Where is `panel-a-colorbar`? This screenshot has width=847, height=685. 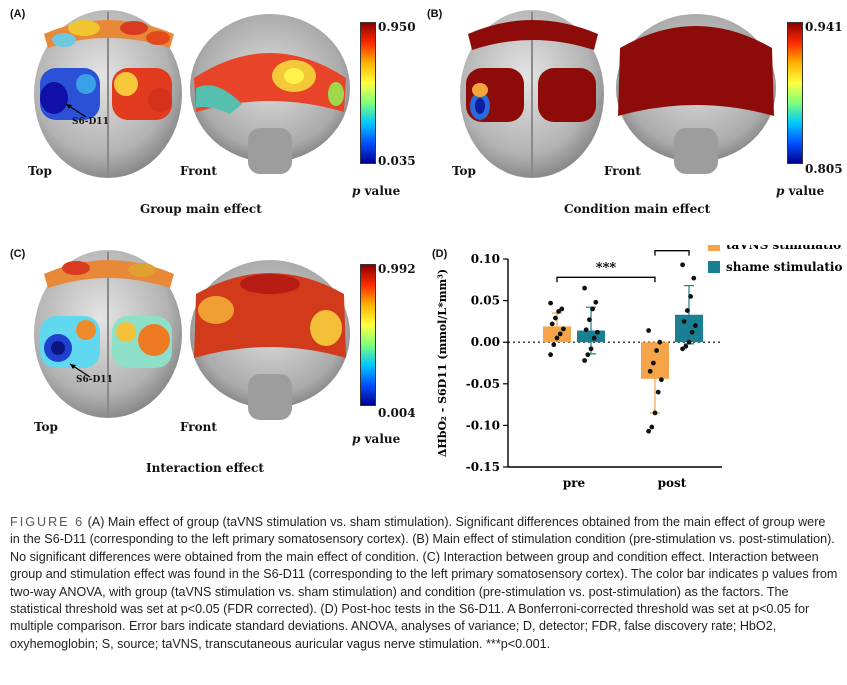
panel-a-colorbar is located at coordinates (368, 93).